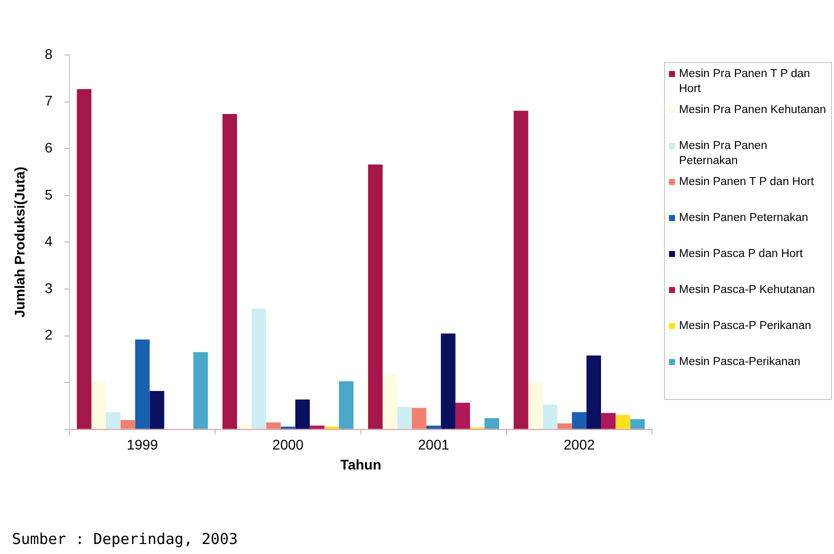 Image resolution: width=834 pixels, height=554 pixels. I want to click on y-tick-label: 2, so click(48, 334).